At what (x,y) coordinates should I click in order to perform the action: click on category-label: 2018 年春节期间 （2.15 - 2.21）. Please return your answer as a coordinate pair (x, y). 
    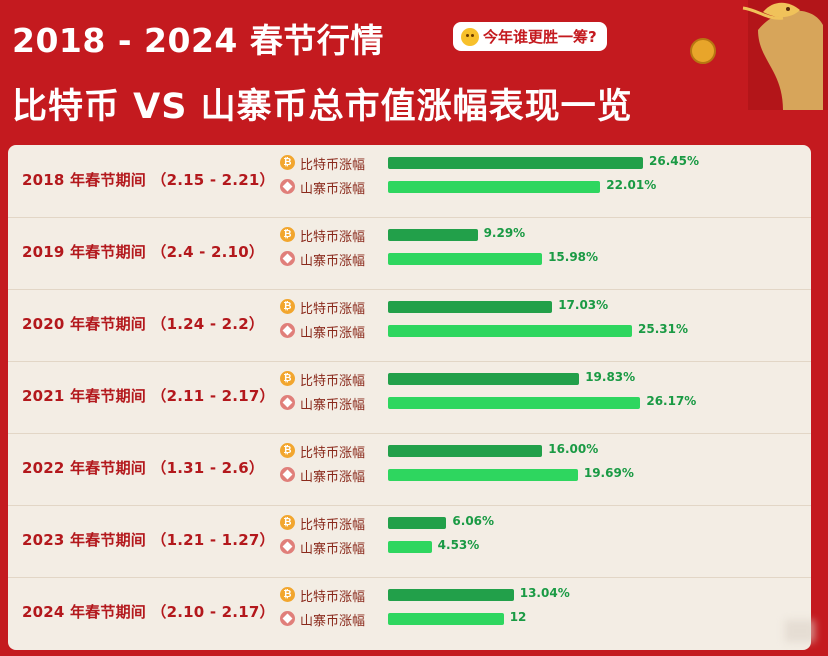
    Looking at the image, I should click on (148, 180).